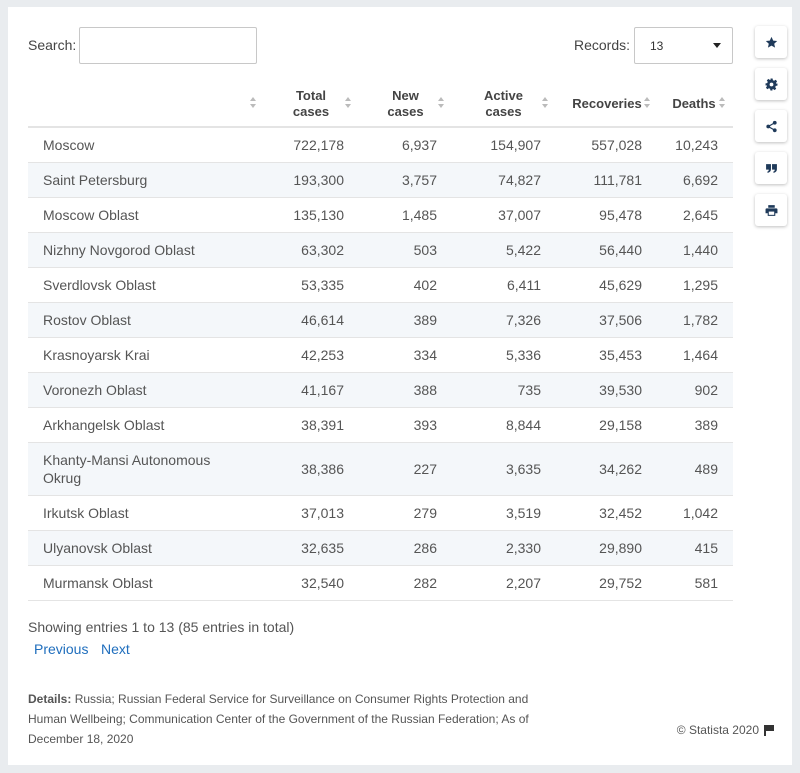  I want to click on cell-recoveries: 34,262, so click(620, 469).